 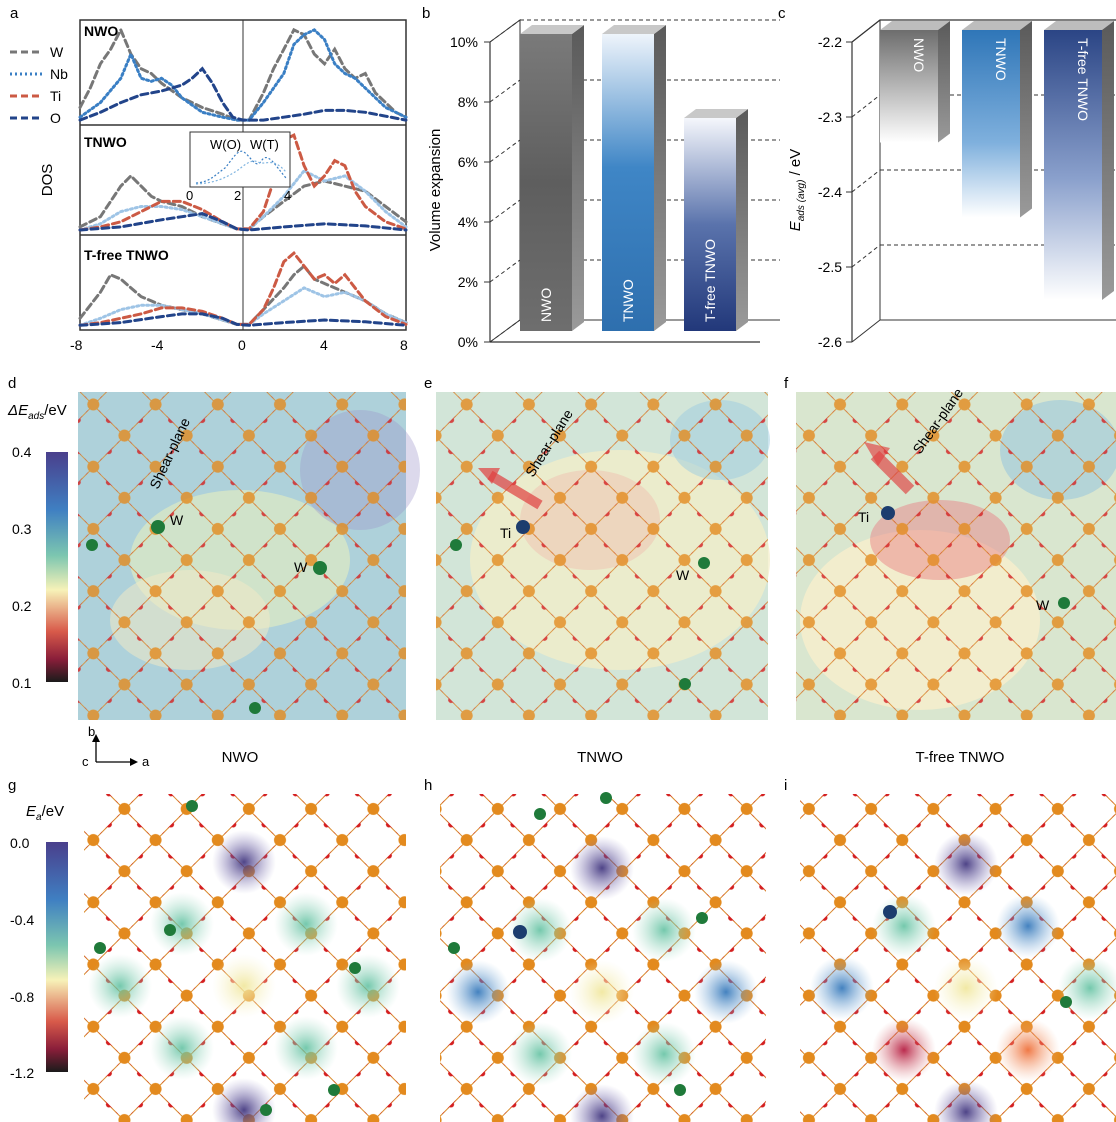 What do you see at coordinates (37, 546) in the screenshot?
I see `colorbar-dEads: ΔEads/eV 0.4 0.3 0.2 0.1` at bounding box center [37, 546].